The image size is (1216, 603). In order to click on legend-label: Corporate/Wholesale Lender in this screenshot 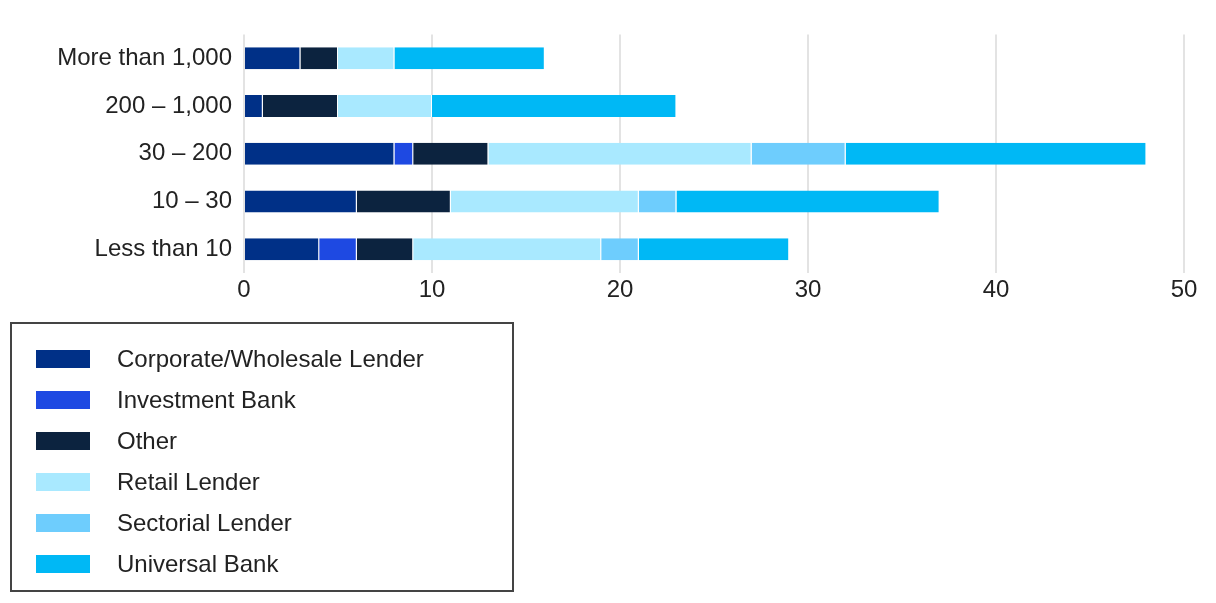, I will do `click(270, 358)`.